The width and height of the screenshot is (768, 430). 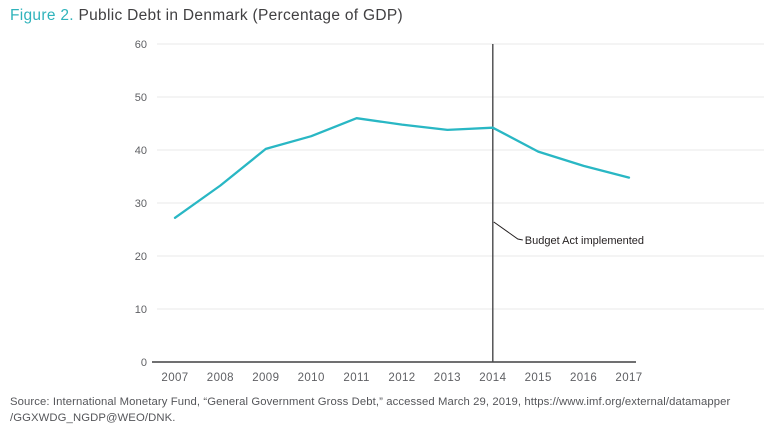 What do you see at coordinates (141, 98) in the screenshot?
I see `y-tick-label: 50` at bounding box center [141, 98].